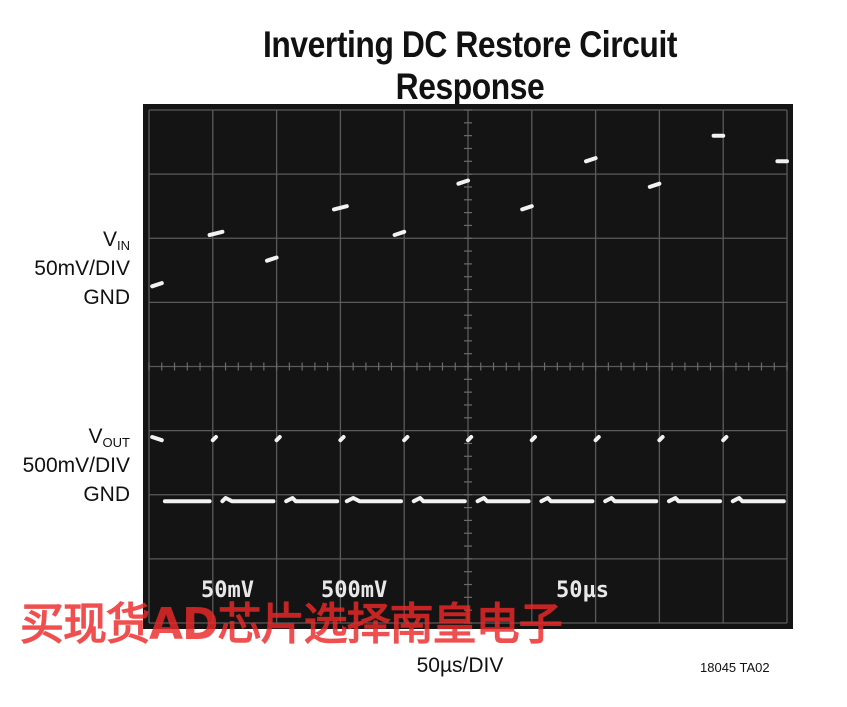 This screenshot has width=847, height=707. I want to click on vin-ground: GND, so click(106, 297).